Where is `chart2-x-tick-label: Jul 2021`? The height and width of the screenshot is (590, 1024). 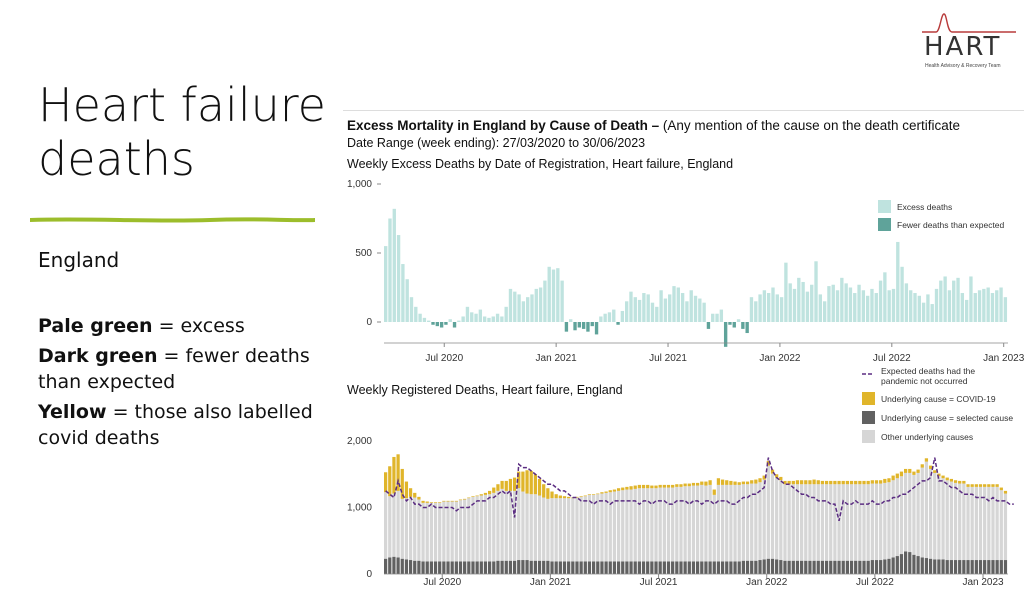 chart2-x-tick-label: Jul 2021 is located at coordinates (659, 582).